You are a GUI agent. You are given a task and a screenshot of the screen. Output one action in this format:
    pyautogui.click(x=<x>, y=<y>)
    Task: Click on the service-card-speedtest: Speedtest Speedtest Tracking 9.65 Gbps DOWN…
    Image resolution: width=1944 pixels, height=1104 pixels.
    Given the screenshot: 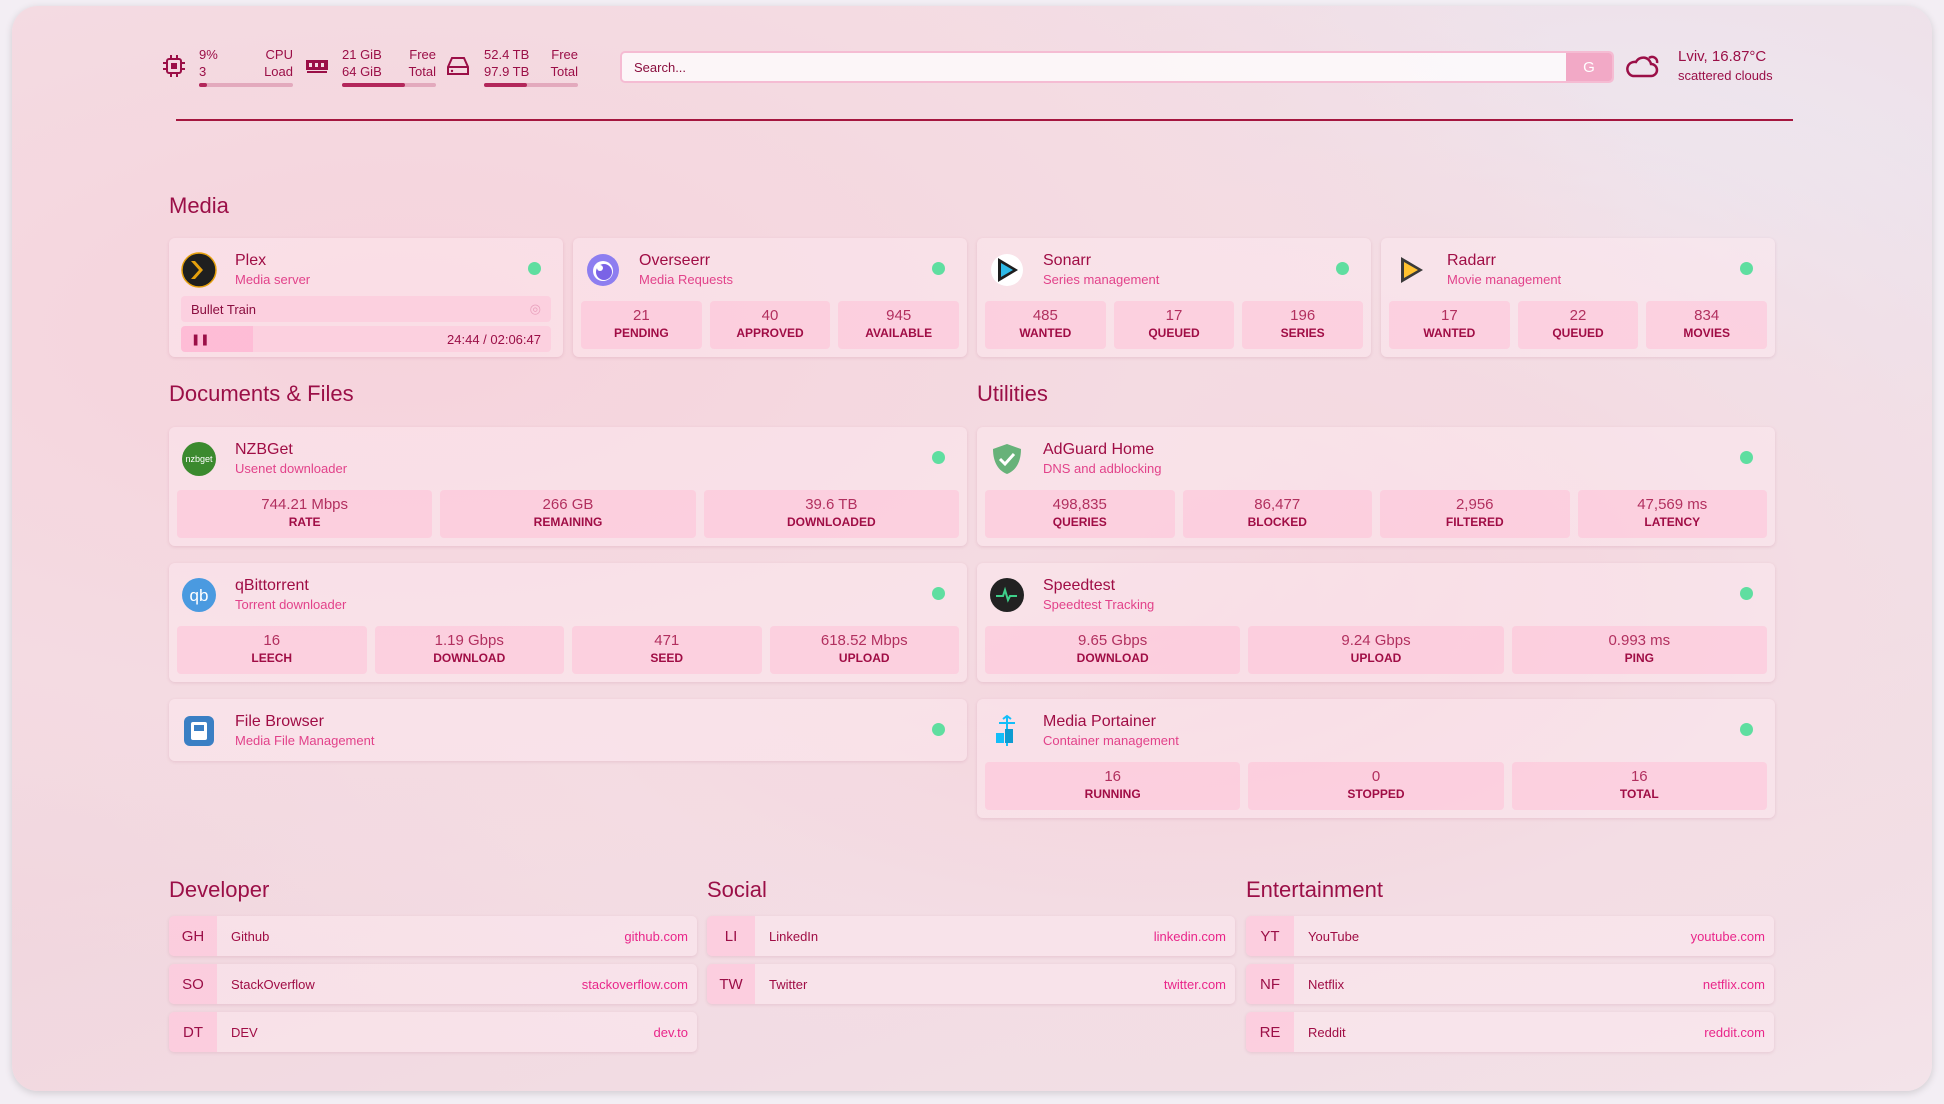 What is the action you would take?
    pyautogui.click(x=1376, y=622)
    